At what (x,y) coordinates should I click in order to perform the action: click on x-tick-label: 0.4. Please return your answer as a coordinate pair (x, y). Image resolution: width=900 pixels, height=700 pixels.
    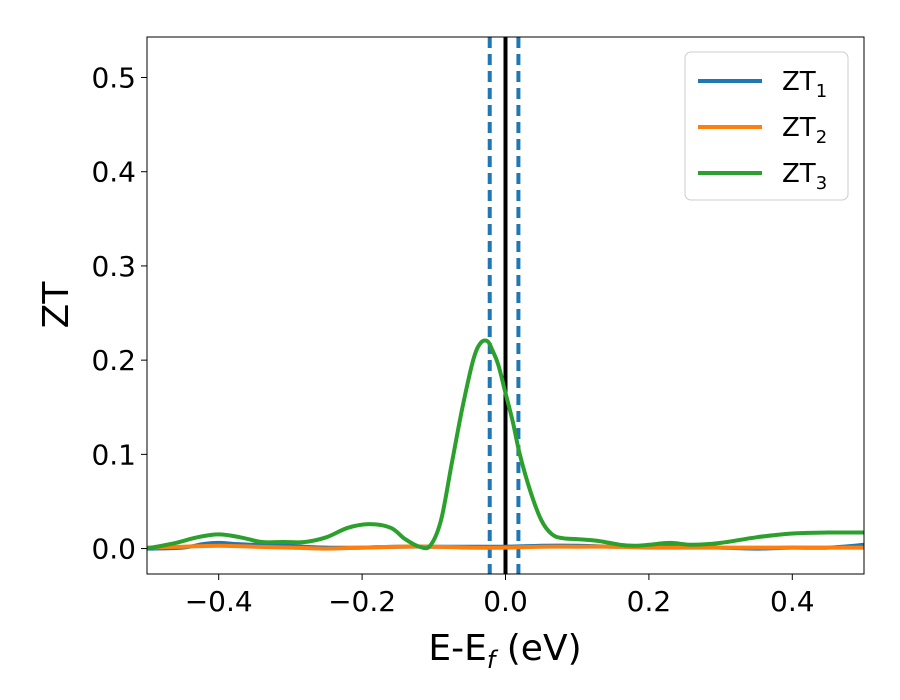
    Looking at the image, I should click on (792, 601).